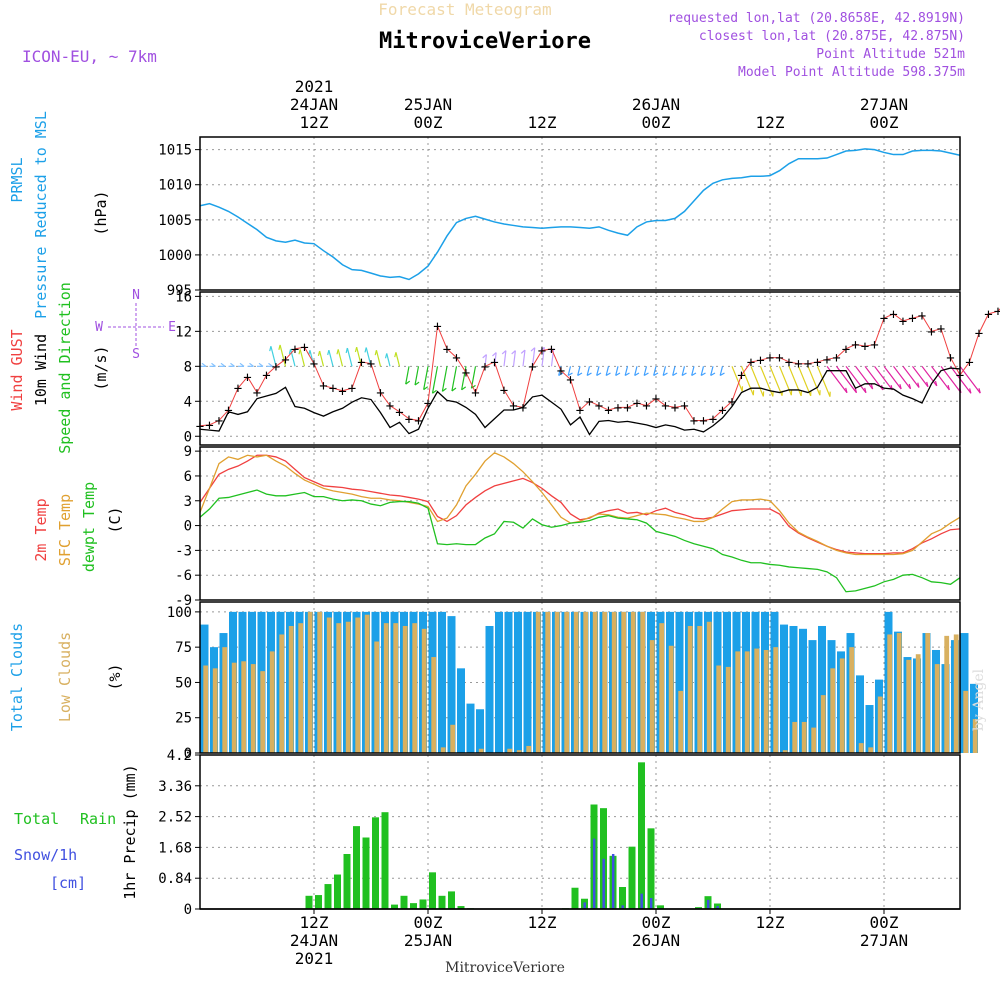  I want to click on panel-border, so click(580, 832).